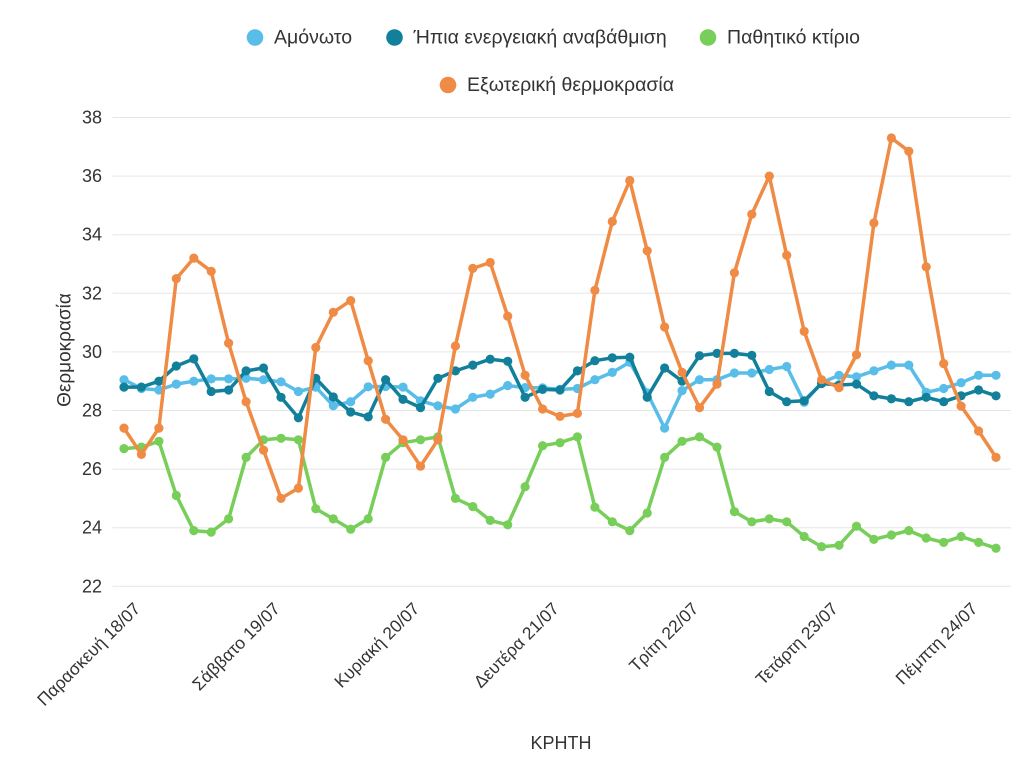 The width and height of the screenshot is (1023, 768). What do you see at coordinates (540, 38) in the screenshot?
I see `svg-text: Ήπια ενεργειακή αναβάθμιση` at bounding box center [540, 38].